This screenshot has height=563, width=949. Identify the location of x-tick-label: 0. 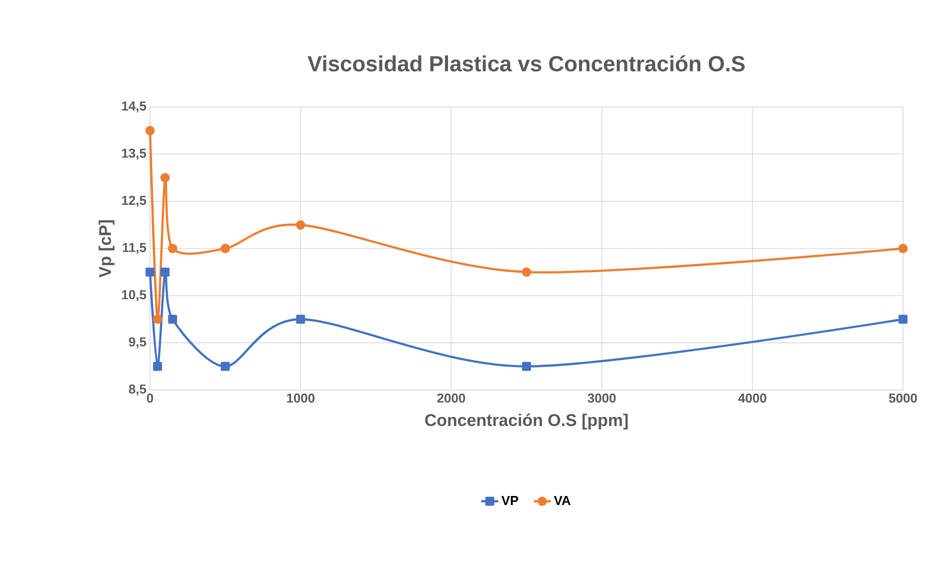
(150, 398).